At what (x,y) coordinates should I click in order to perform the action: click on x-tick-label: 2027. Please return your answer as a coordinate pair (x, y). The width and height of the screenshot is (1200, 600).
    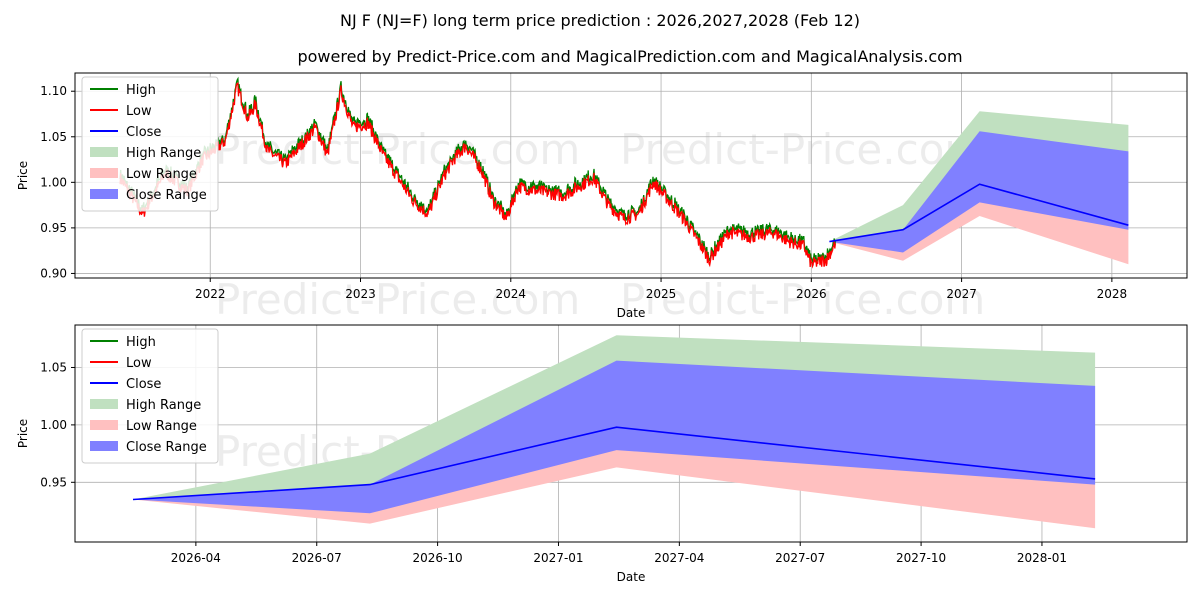
    Looking at the image, I should click on (961, 294).